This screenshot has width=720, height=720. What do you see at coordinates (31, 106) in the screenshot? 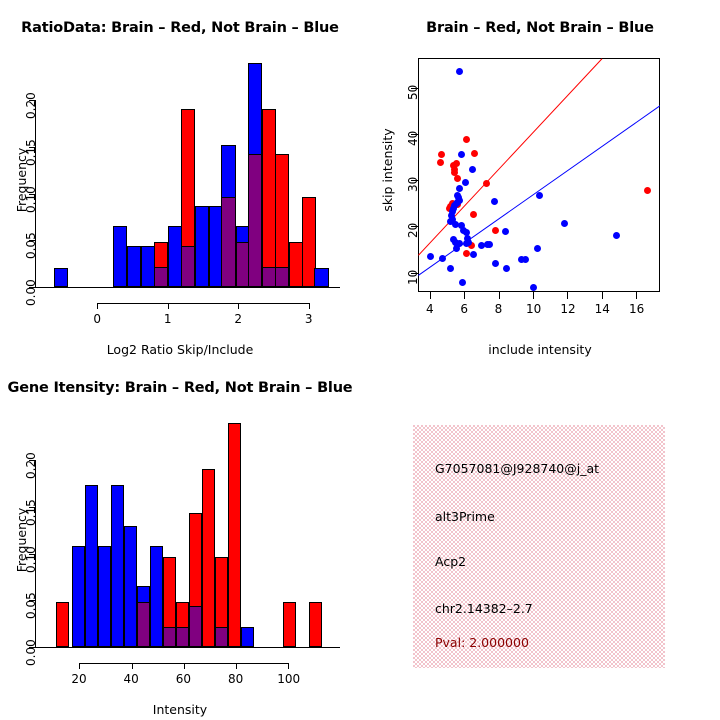
I see `y-tick-label: 0.20` at bounding box center [31, 106].